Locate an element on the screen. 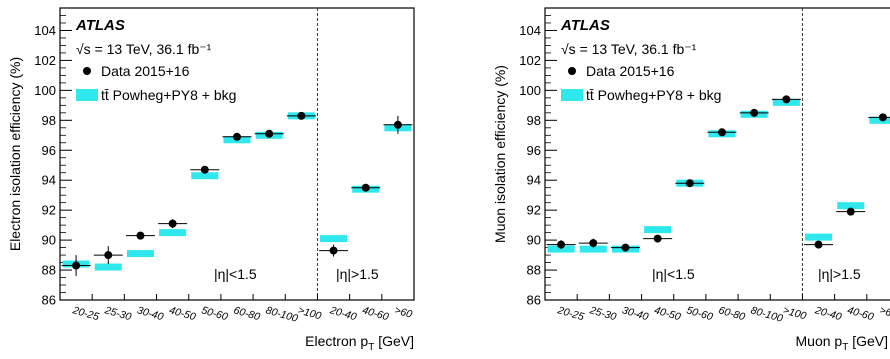  x-axis-title: Electron pT [GeV] is located at coordinates (359, 343).